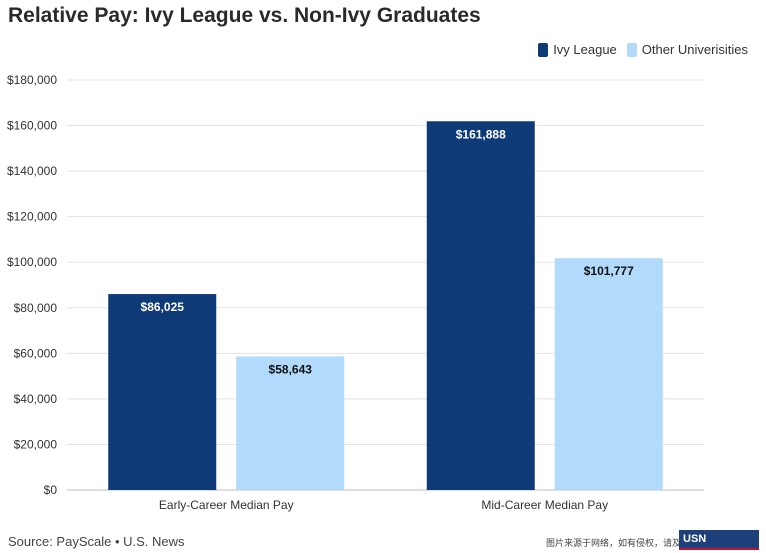 This screenshot has height=553, width=766. I want to click on legend-swatch-ivy, so click(543, 49).